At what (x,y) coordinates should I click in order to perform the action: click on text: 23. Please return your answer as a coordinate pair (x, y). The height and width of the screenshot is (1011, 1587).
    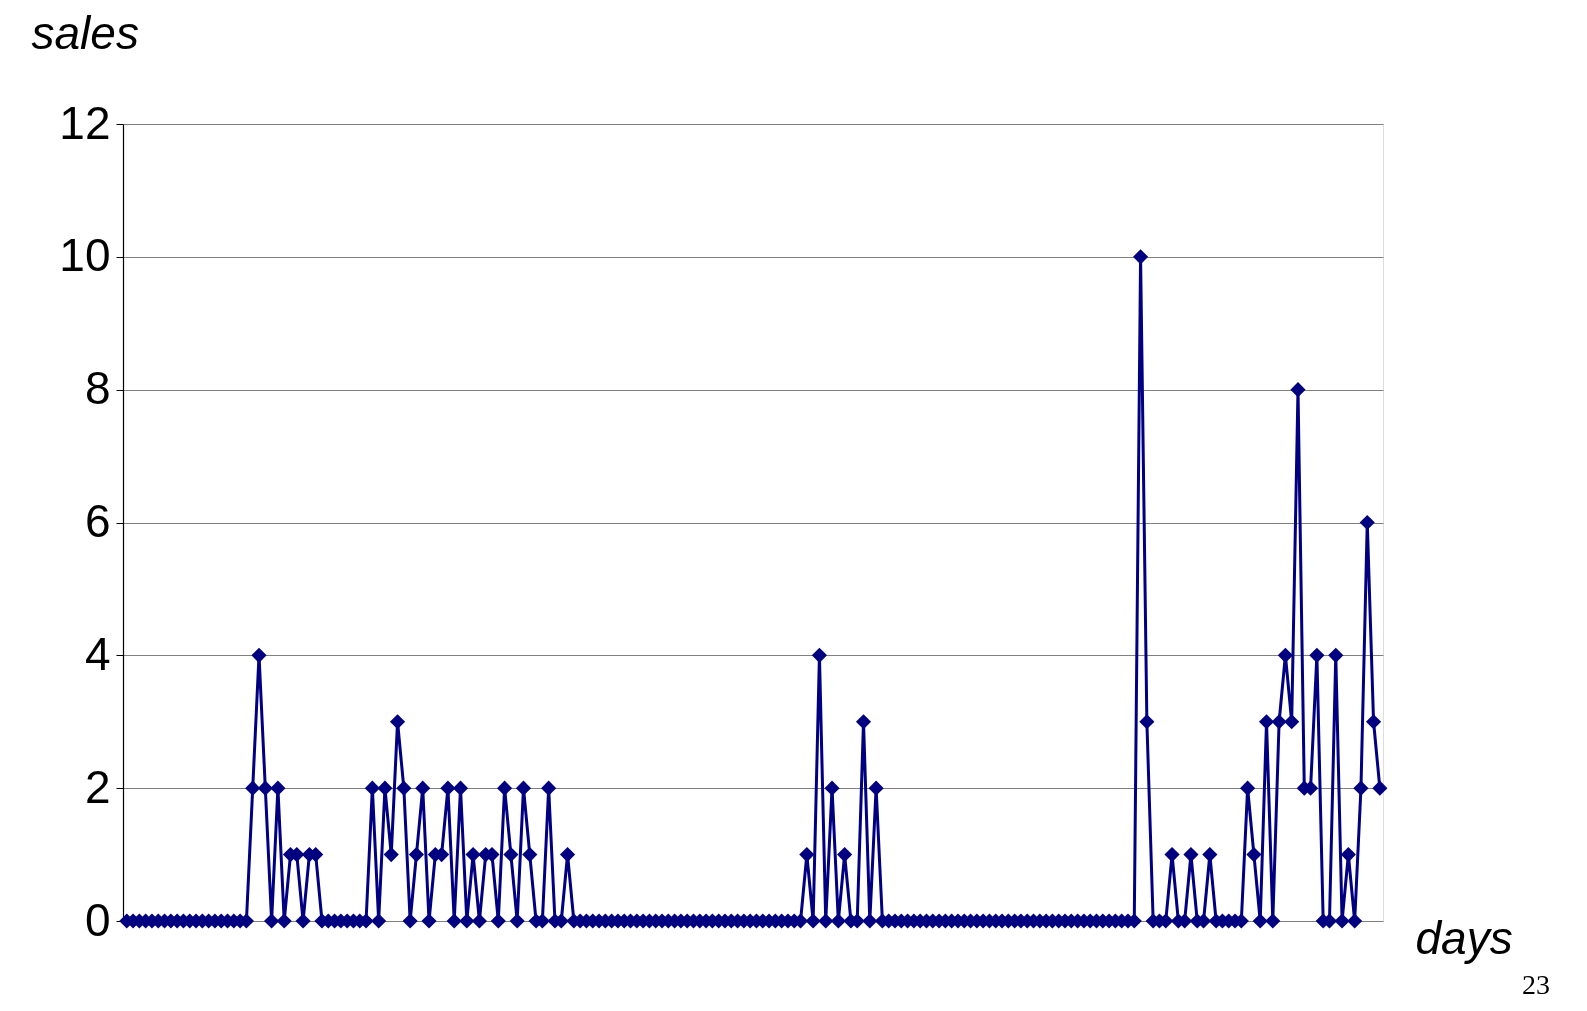
    Looking at the image, I should click on (1536, 984).